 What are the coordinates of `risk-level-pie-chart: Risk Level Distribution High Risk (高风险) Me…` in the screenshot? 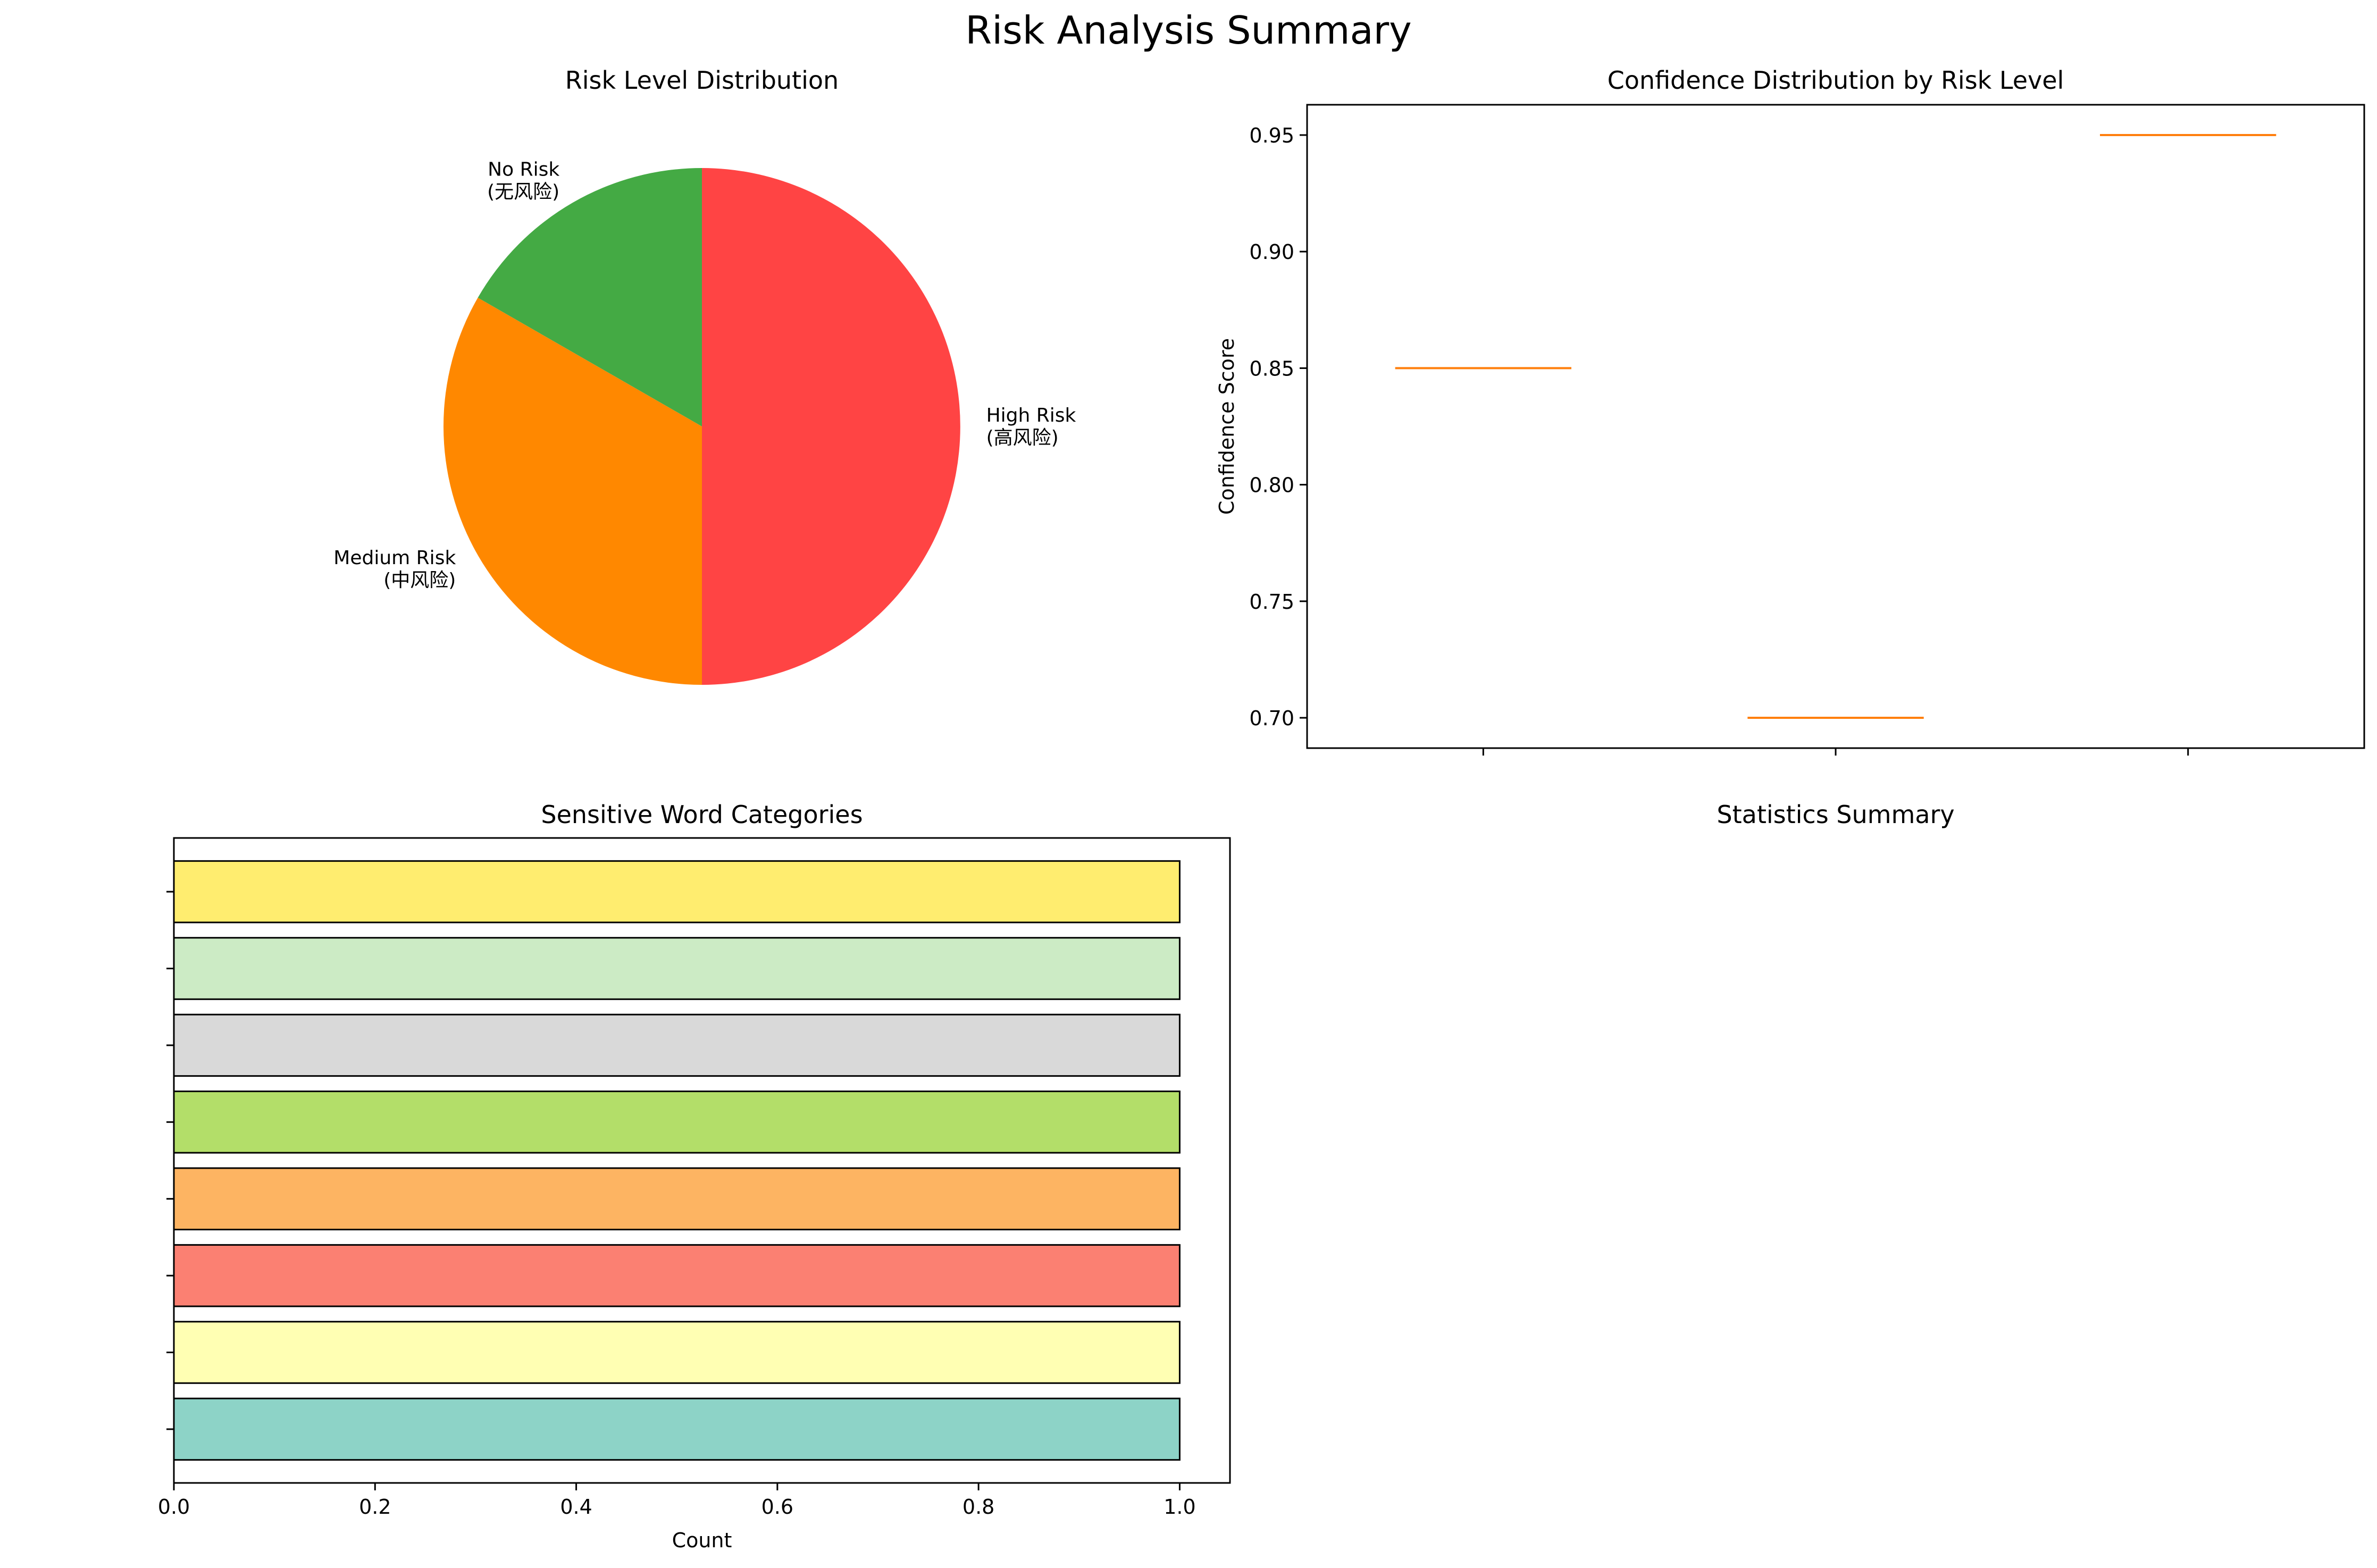 It's located at (704, 376).